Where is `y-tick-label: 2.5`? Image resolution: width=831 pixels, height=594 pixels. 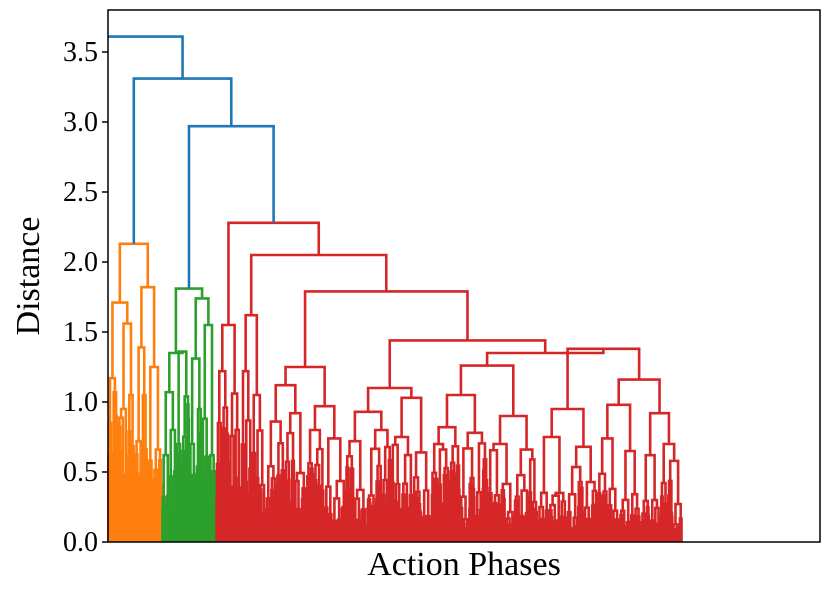
y-tick-label: 2.5 is located at coordinates (80, 192).